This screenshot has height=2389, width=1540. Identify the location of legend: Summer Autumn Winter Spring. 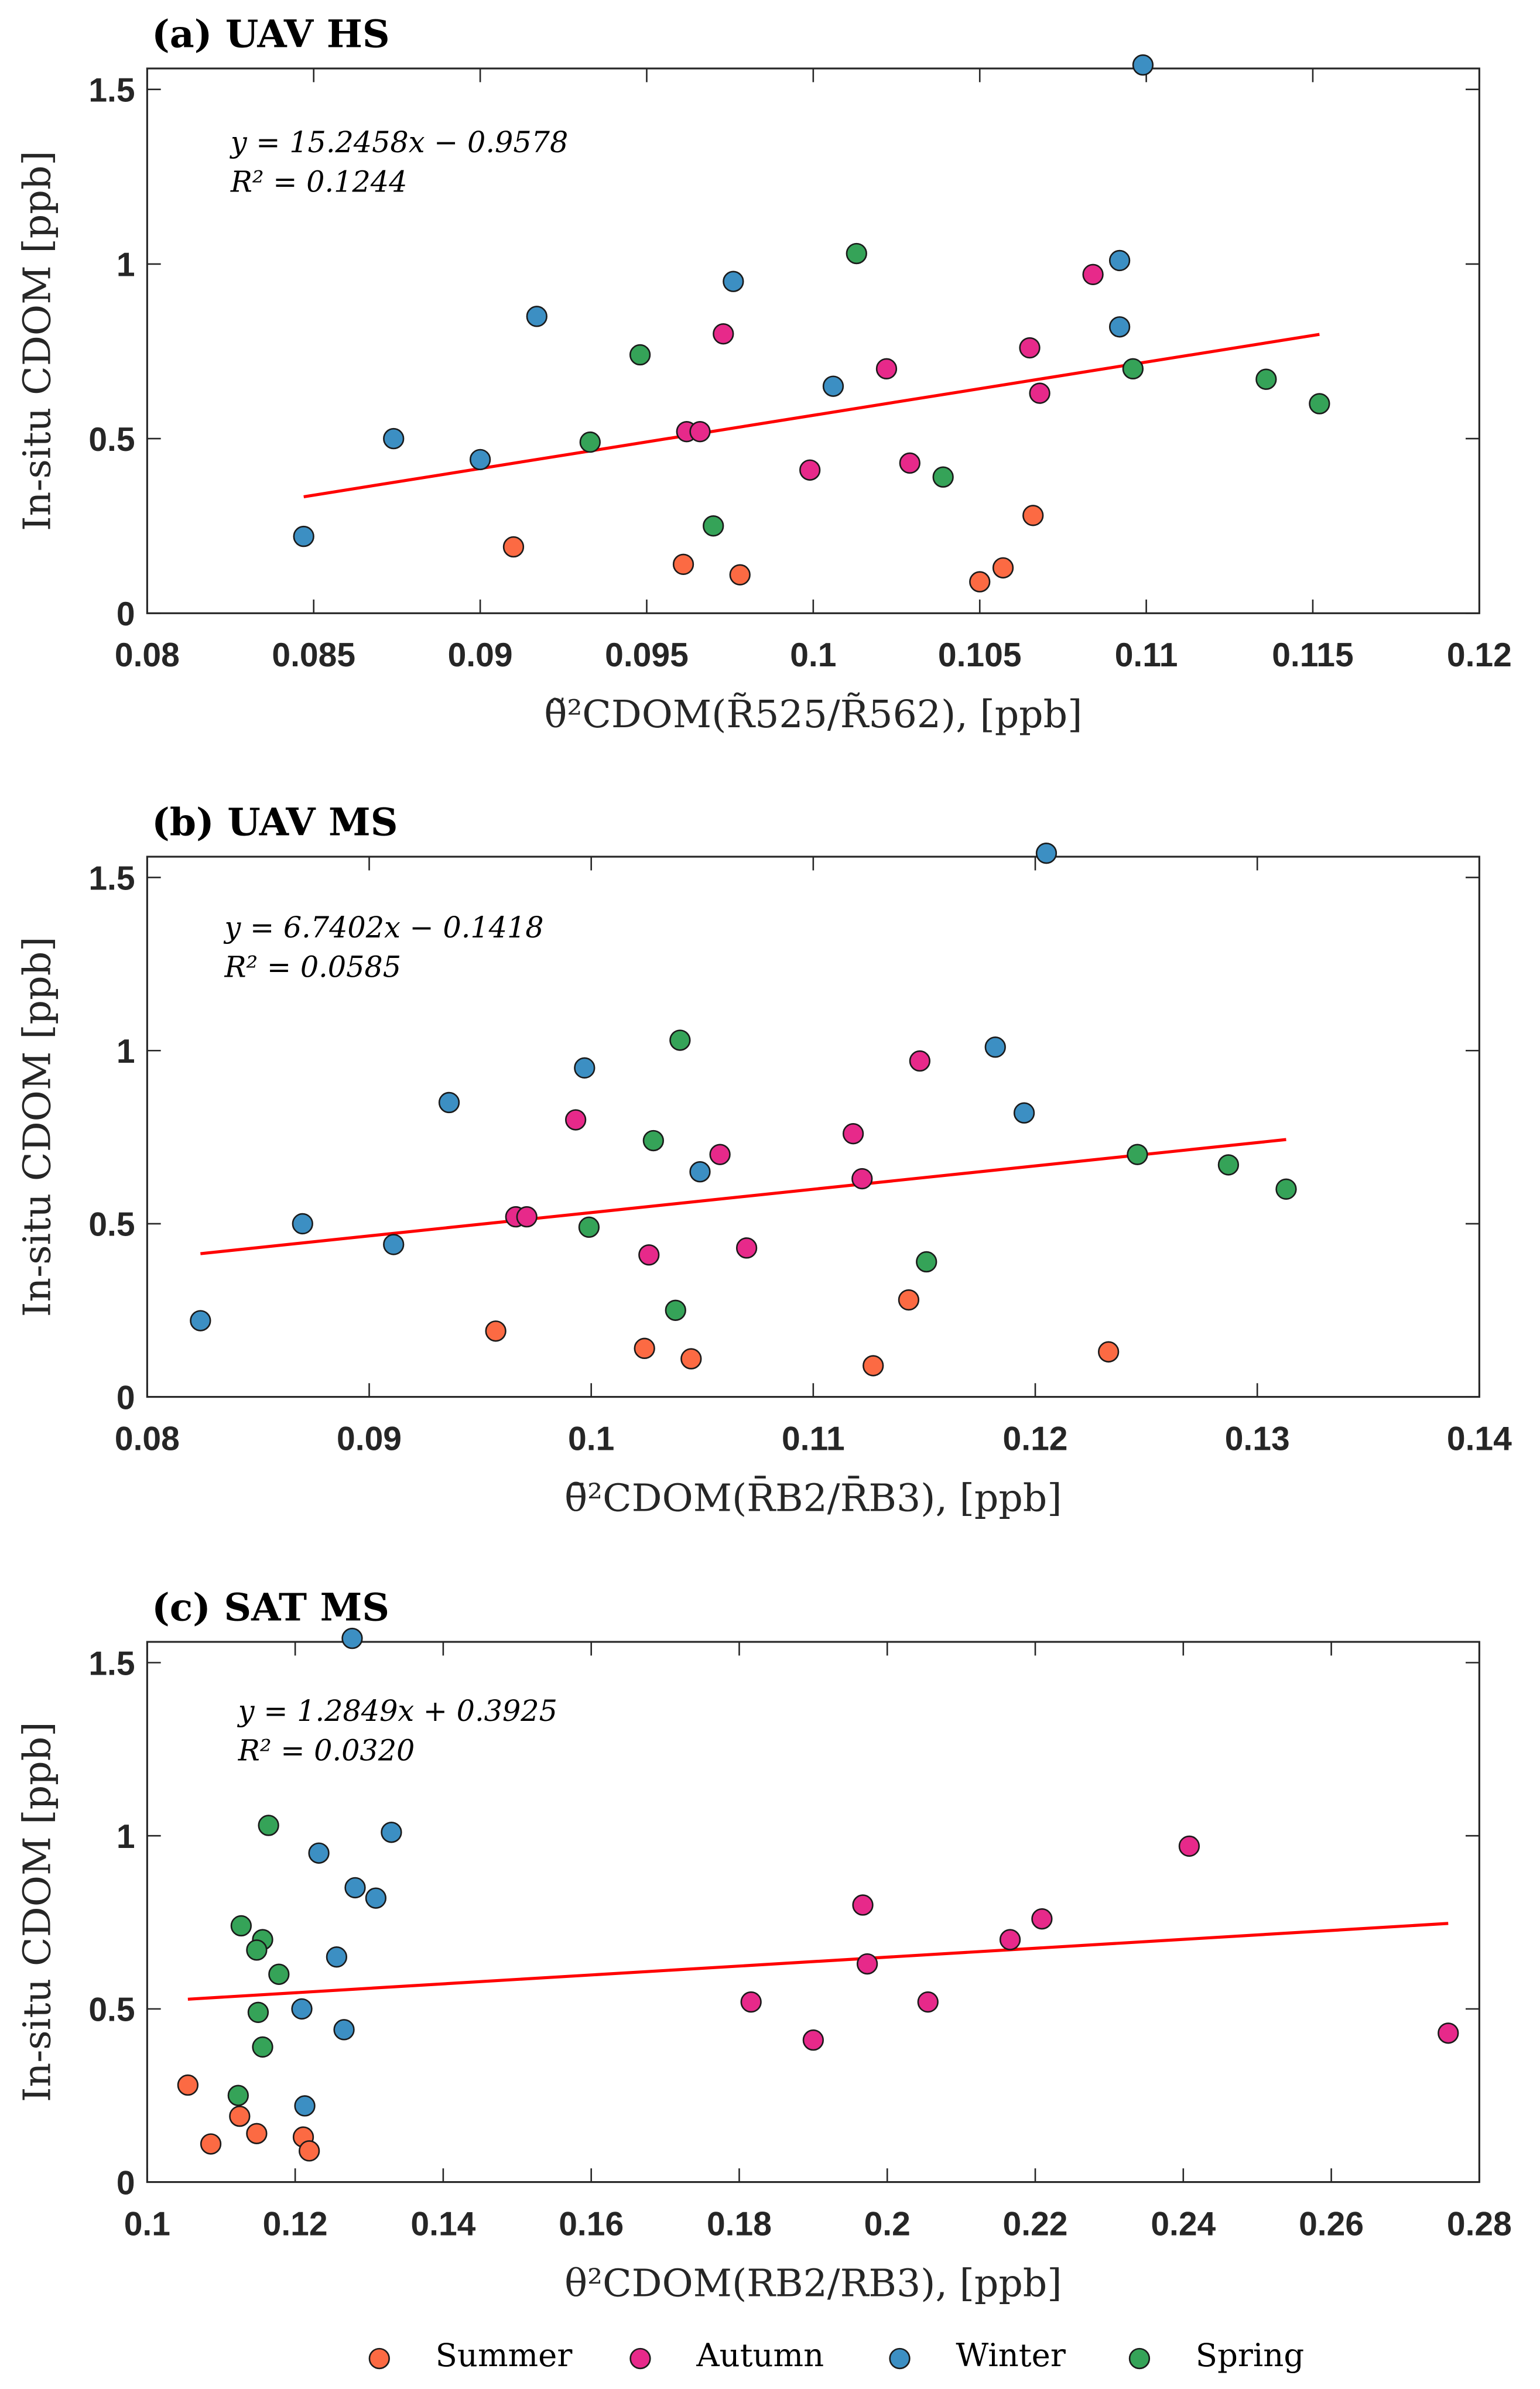
(836, 2355).